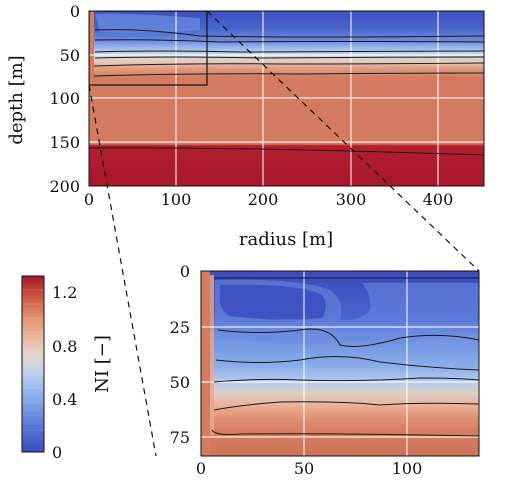  What do you see at coordinates (102, 364) in the screenshot?
I see `colorbar-label: NI [−]` at bounding box center [102, 364].